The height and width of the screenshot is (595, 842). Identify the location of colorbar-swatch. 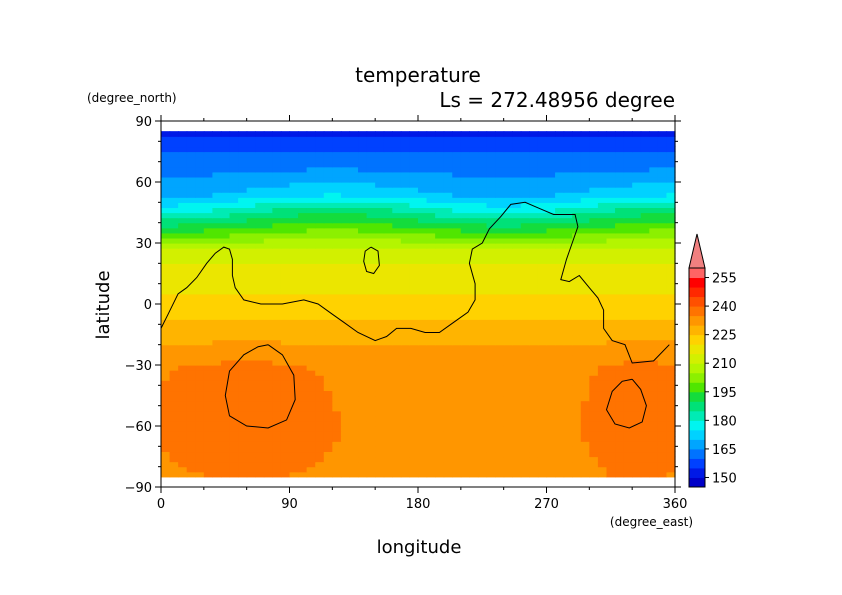
(697, 396).